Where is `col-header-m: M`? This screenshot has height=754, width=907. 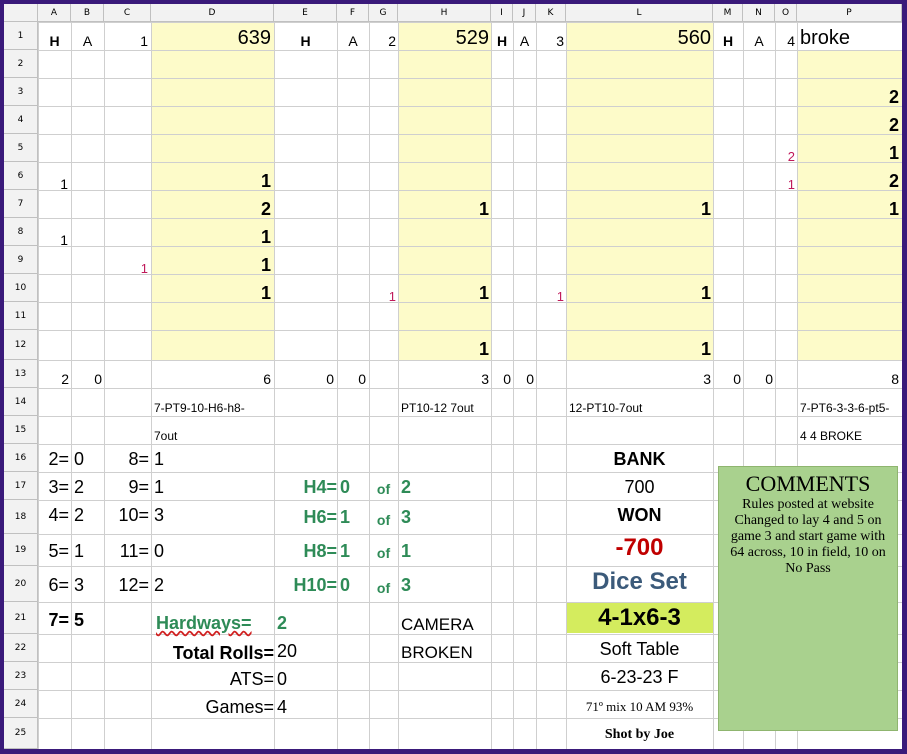
col-header-m: M is located at coordinates (728, 13).